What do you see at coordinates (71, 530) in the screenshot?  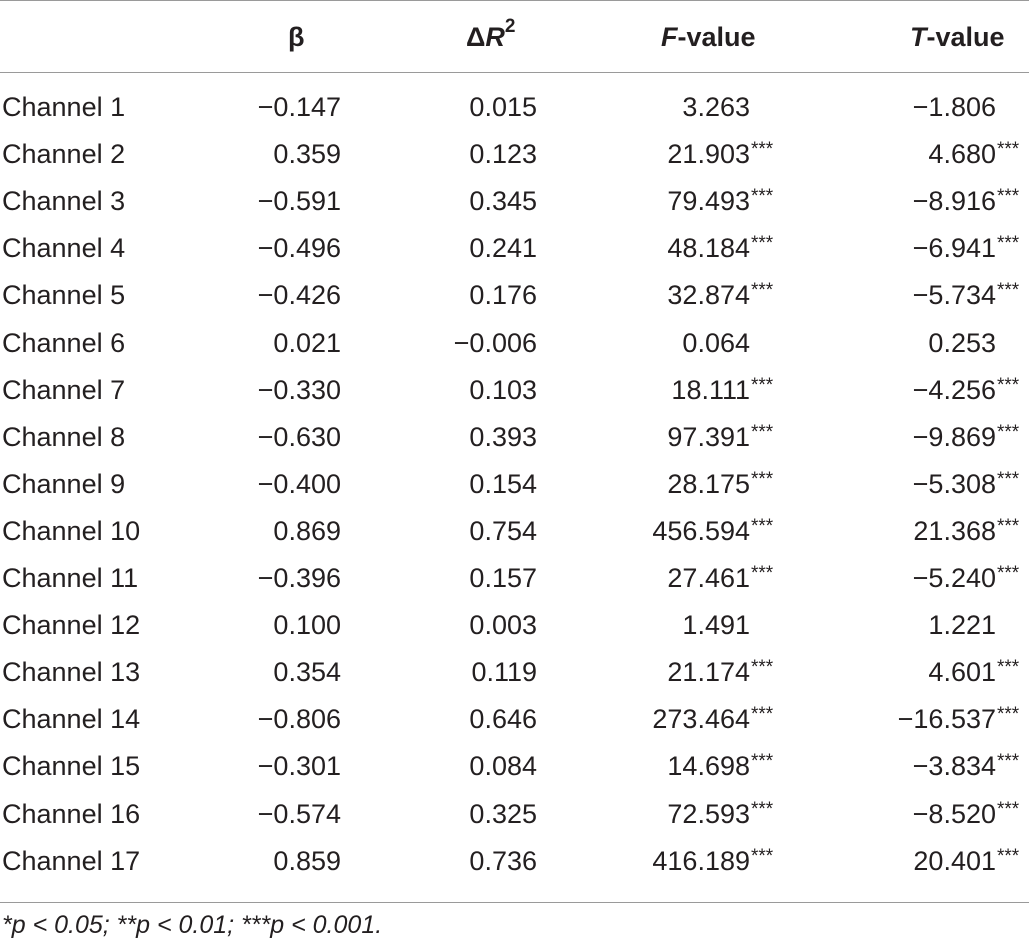 I see `channel-label: Channel 10` at bounding box center [71, 530].